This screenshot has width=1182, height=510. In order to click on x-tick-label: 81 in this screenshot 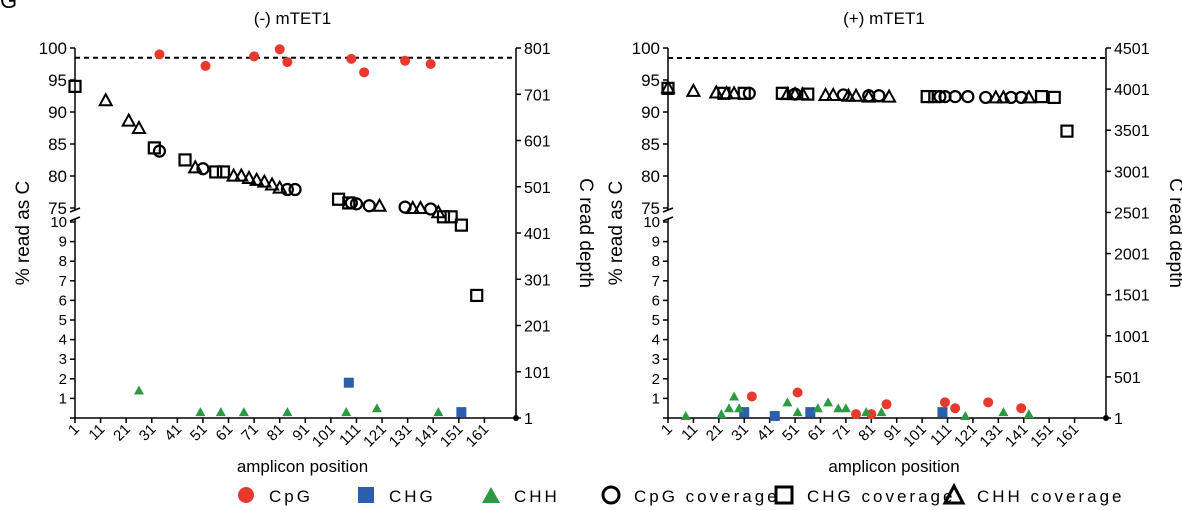, I will do `click(867, 433)`.